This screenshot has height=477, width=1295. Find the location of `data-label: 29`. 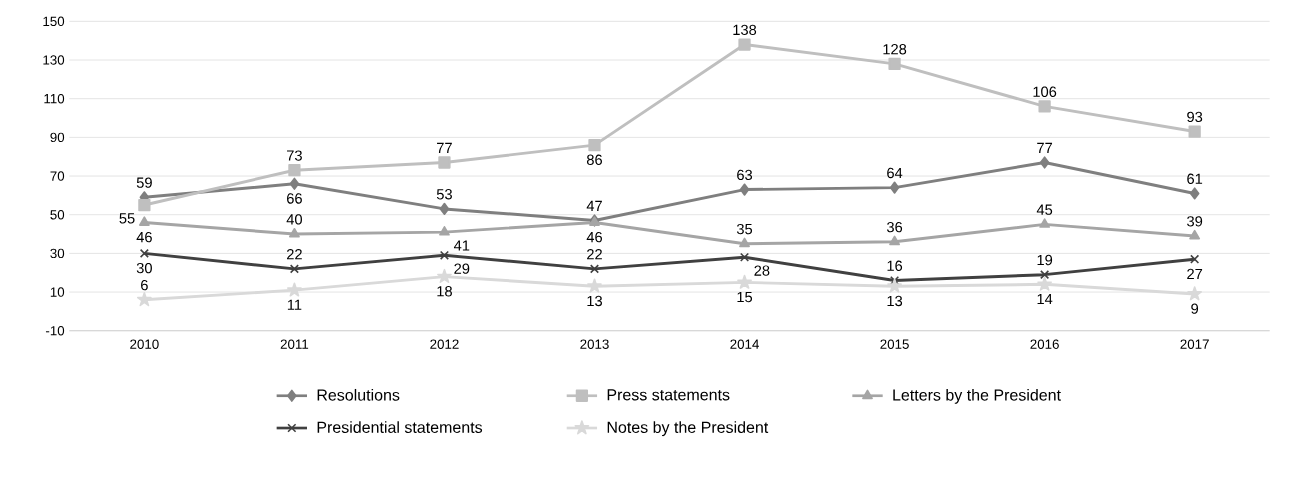

data-label: 29 is located at coordinates (462, 268).